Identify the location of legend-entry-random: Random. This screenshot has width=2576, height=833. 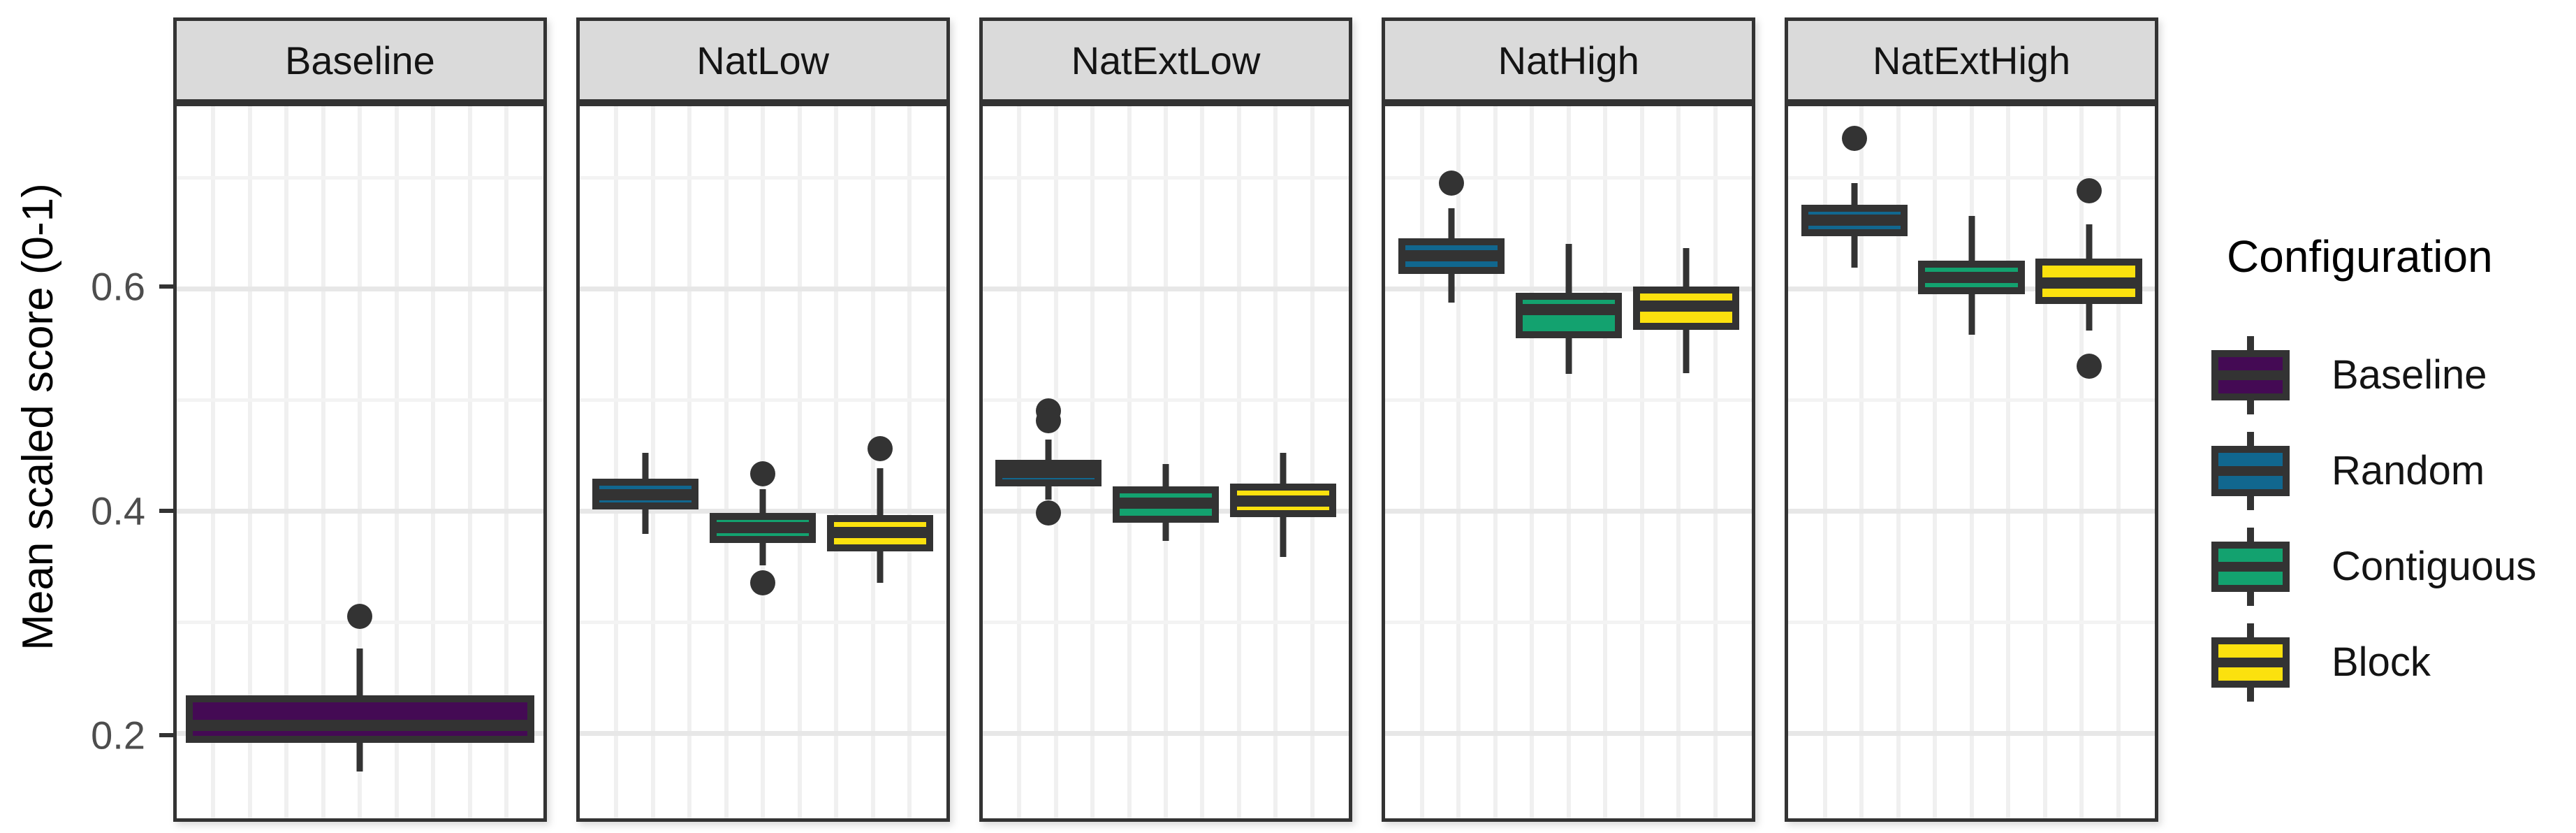
(2377, 471).